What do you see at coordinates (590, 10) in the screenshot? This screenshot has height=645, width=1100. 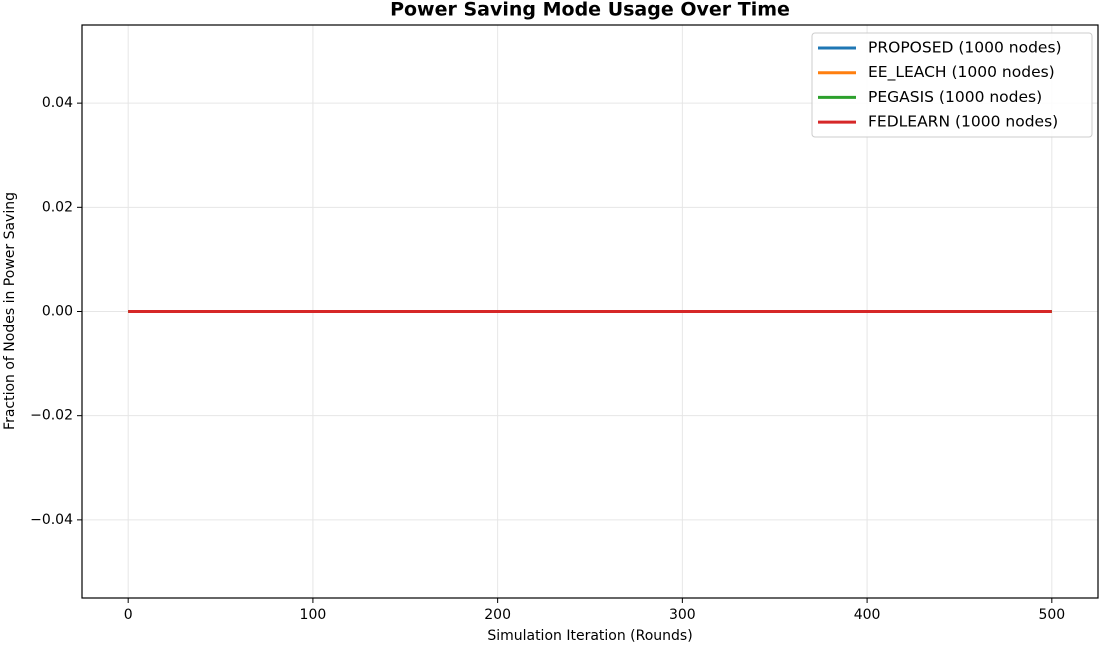 I see `chart-title: Power Saving Mode Usage Over Time` at bounding box center [590, 10].